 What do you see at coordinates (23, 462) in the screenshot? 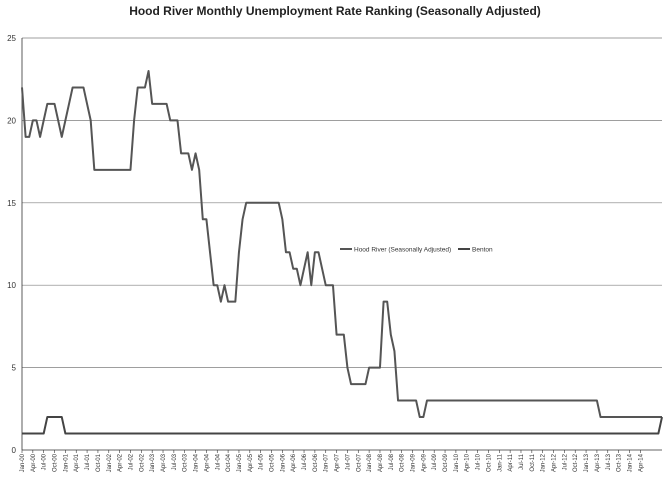
I see `x-tick-label: Jan-00` at bounding box center [23, 462].